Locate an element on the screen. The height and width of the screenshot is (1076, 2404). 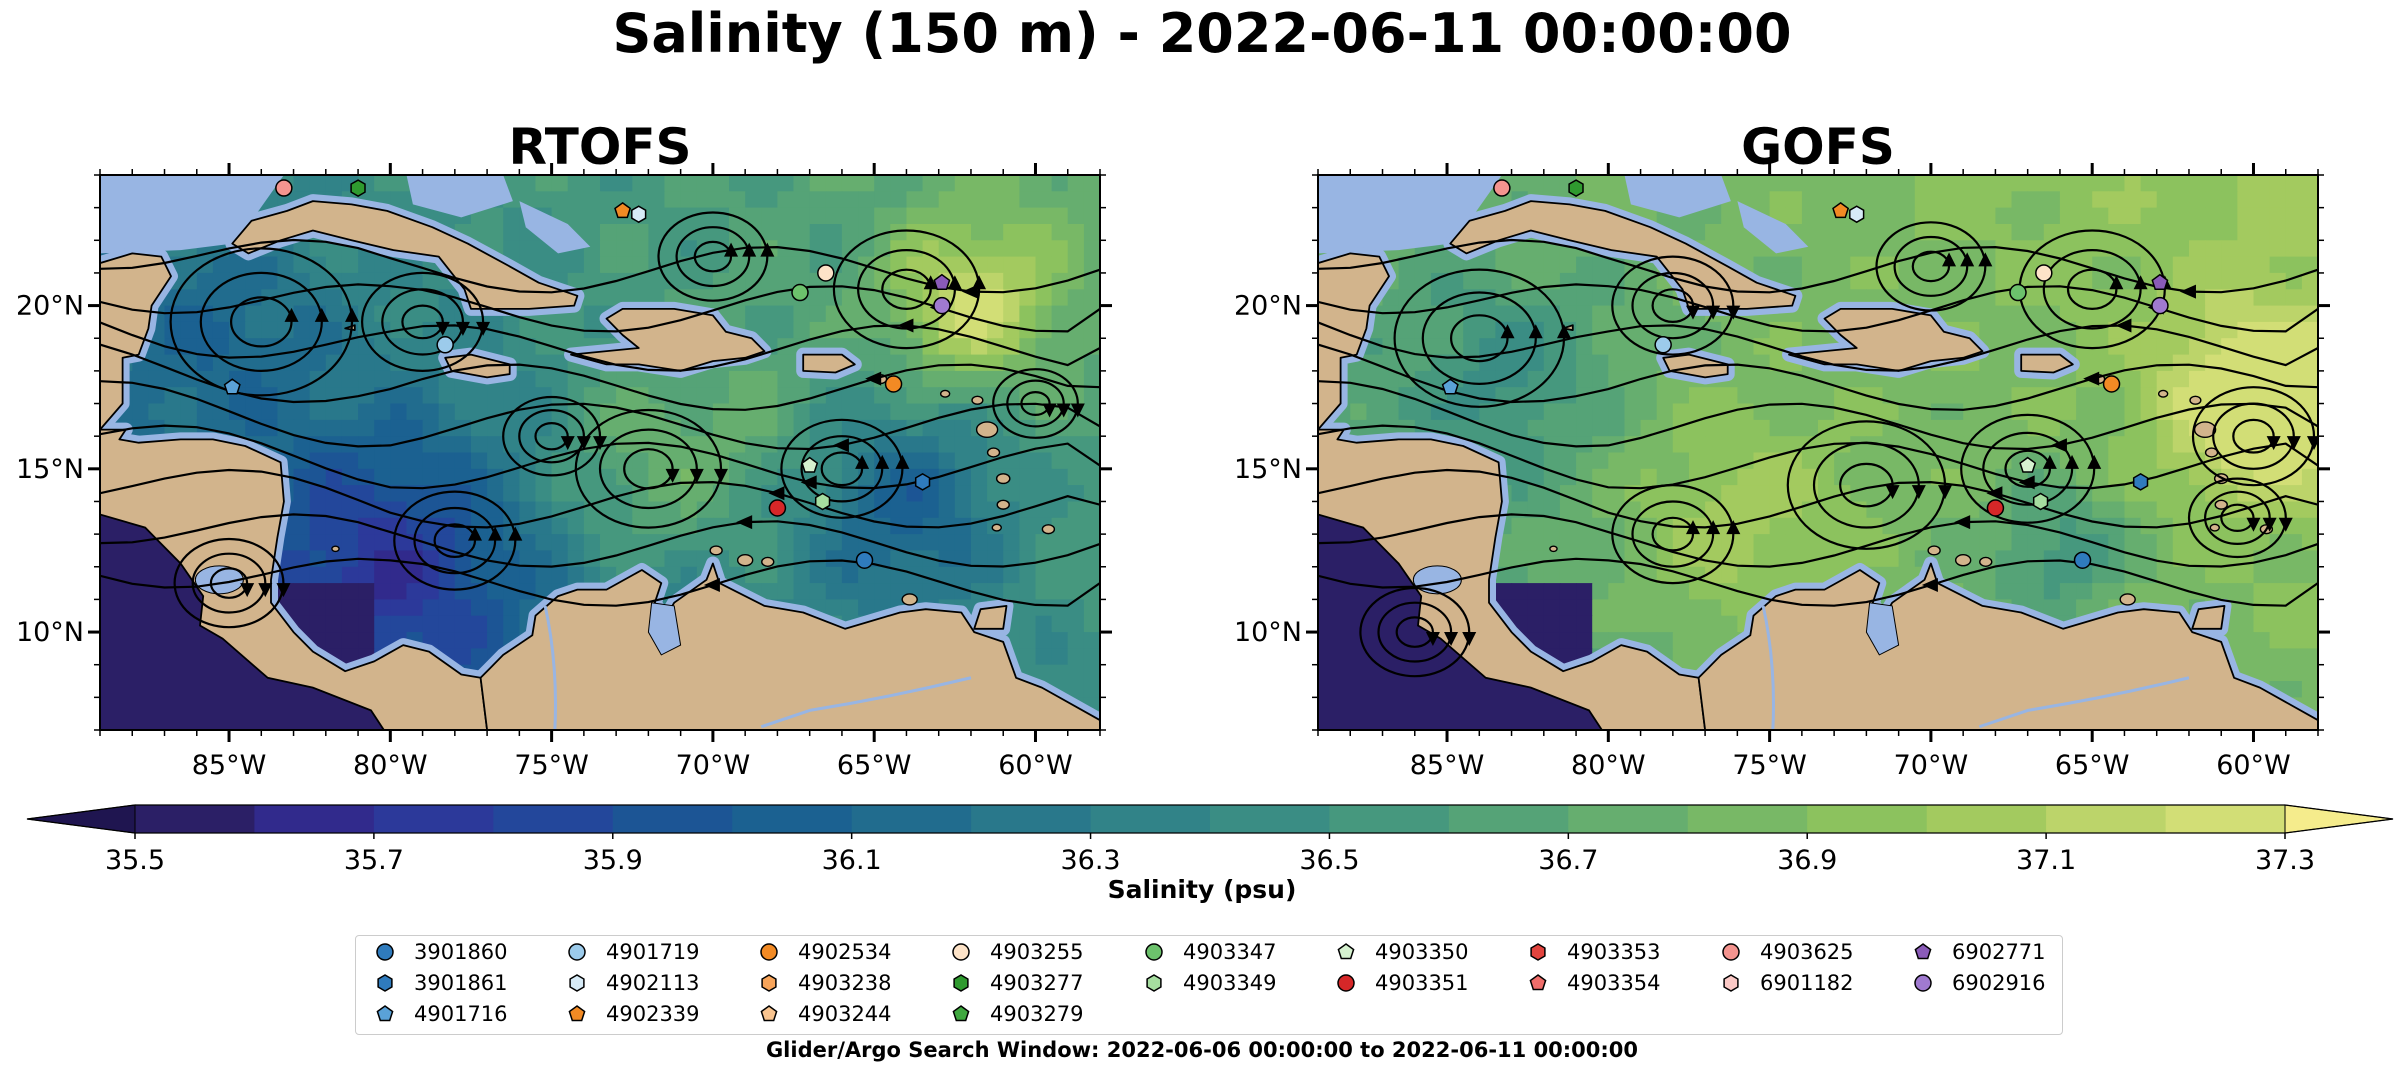
legend-label: 4901716 is located at coordinates (461, 1014).